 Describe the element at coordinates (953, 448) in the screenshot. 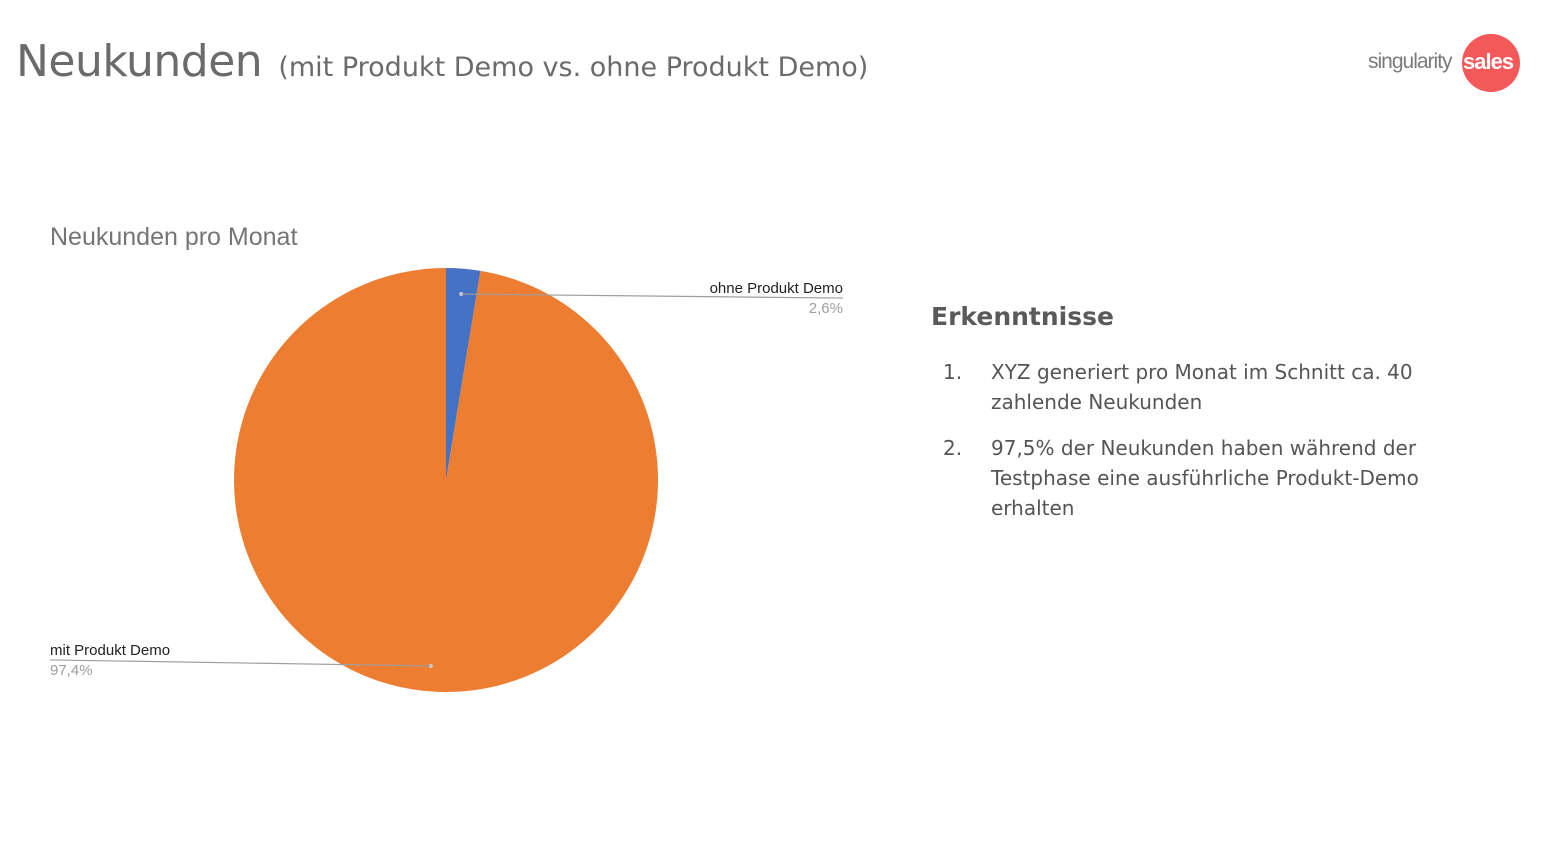

I see `insight-number: 2.` at that location.